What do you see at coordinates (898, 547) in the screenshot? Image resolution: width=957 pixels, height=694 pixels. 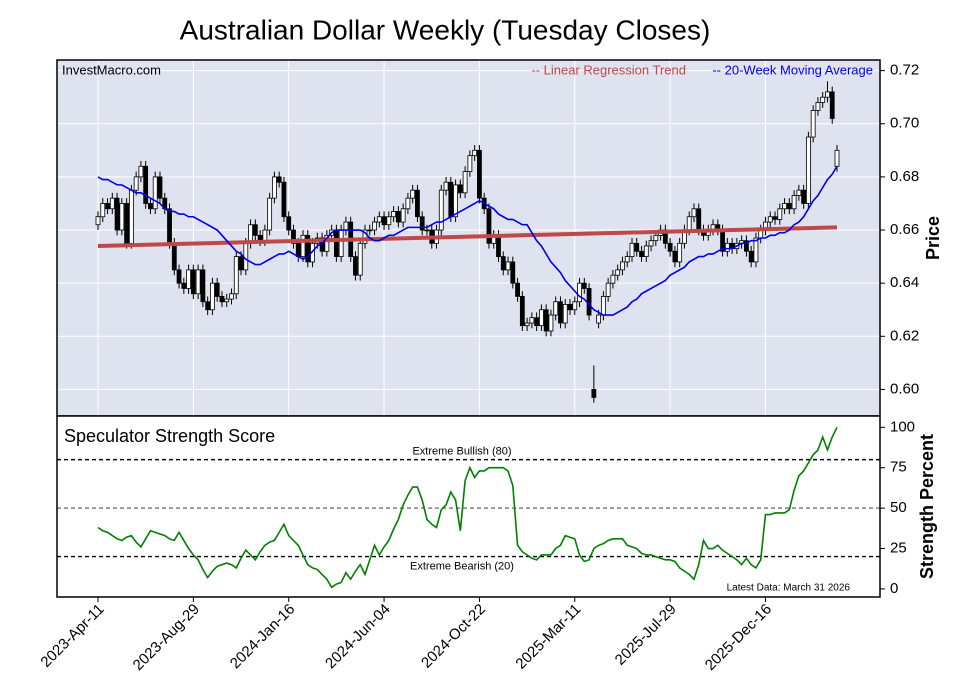 I see `y-tick-label: 25` at bounding box center [898, 547].